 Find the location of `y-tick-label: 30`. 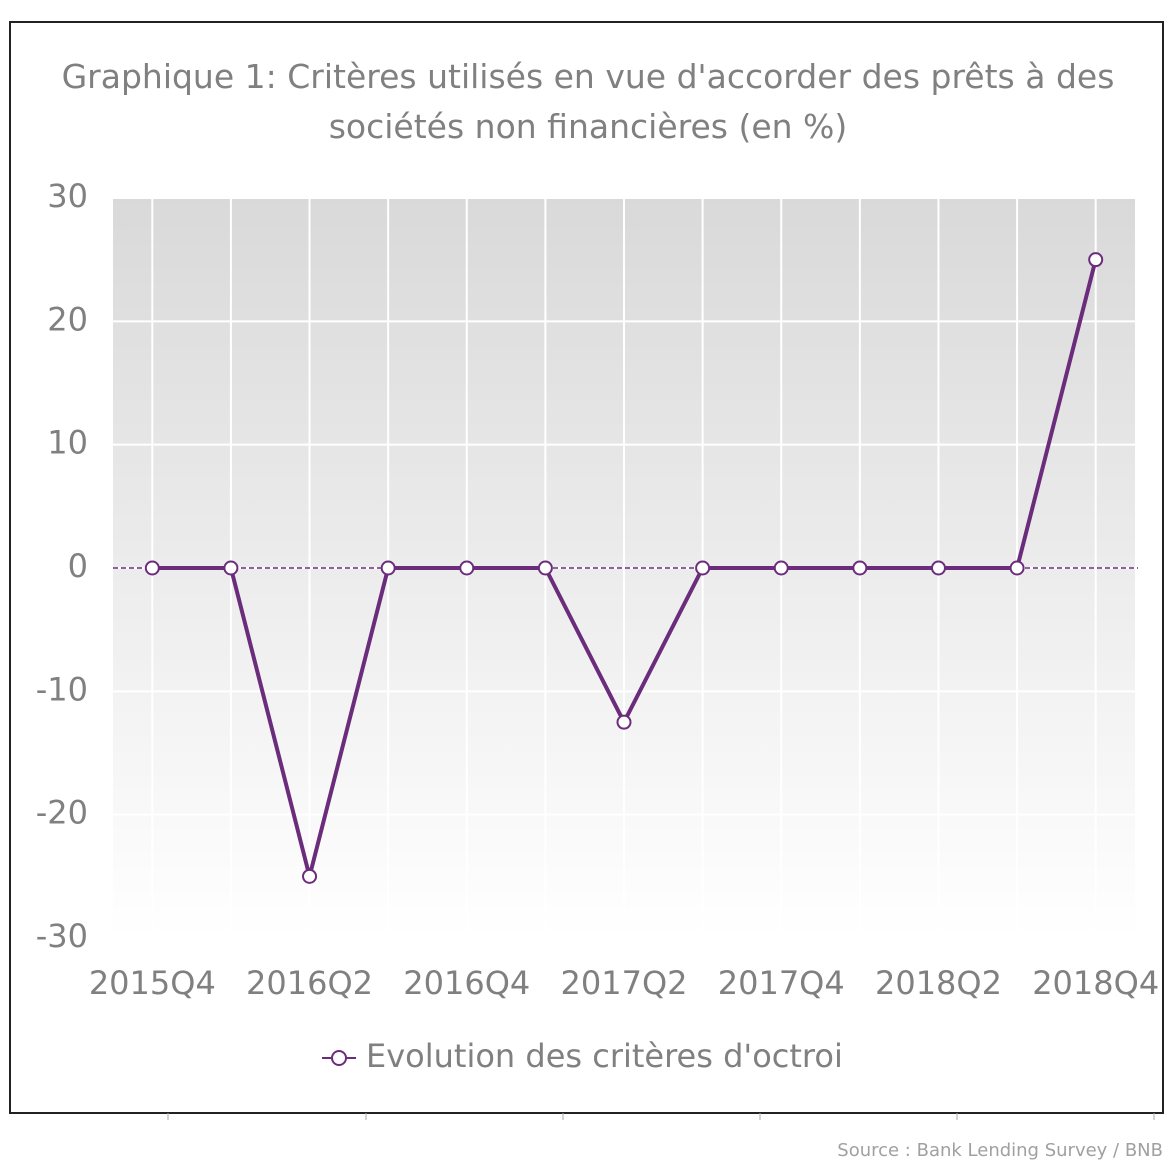

y-tick-label: 30 is located at coordinates (67, 196).